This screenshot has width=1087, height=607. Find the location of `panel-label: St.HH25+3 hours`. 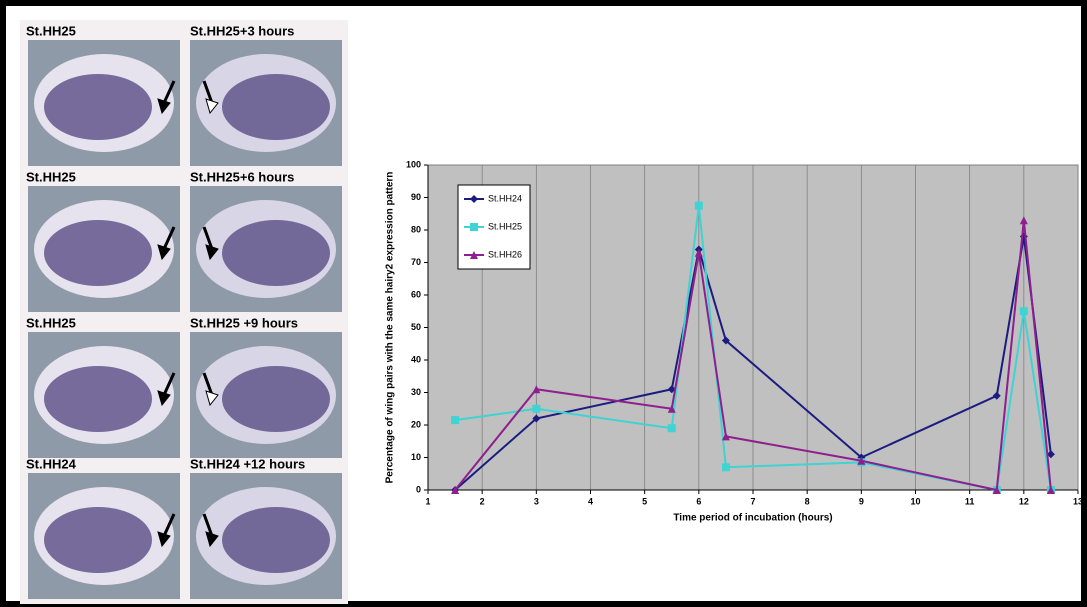

panel-label: St.HH25+3 hours is located at coordinates (242, 30).